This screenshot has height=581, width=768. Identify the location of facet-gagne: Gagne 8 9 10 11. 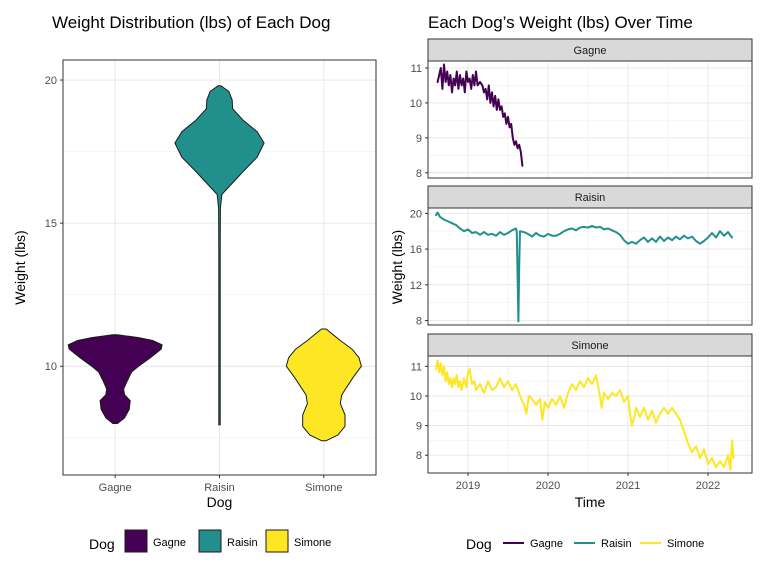
(581, 109).